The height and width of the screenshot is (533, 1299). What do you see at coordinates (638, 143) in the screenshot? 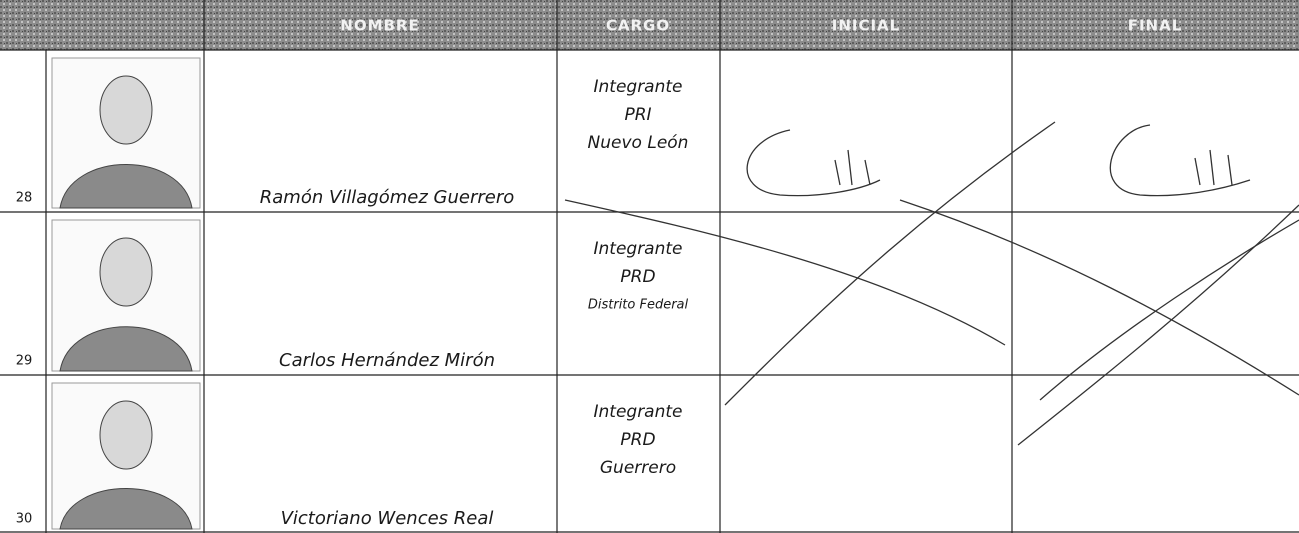
I see `member-position: Nuevo León` at bounding box center [638, 143].